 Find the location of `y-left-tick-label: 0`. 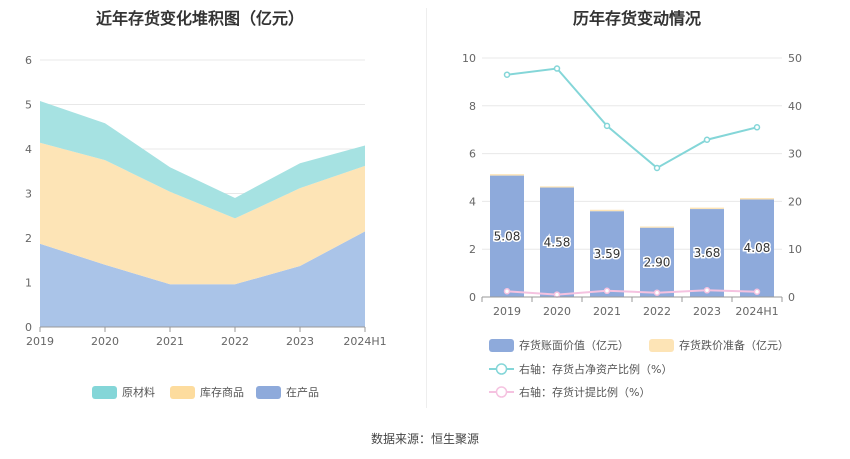

y-left-tick-label: 0 is located at coordinates (472, 297).